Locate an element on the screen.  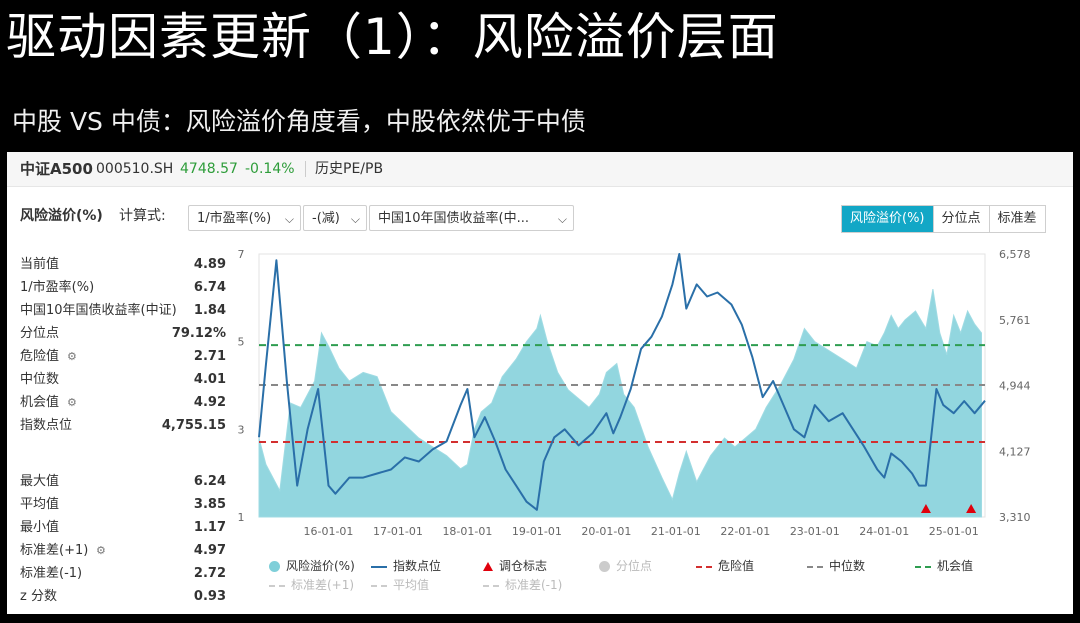
stat-row: 标准差(+1) ⚙ 4.97 is located at coordinates (123, 550).